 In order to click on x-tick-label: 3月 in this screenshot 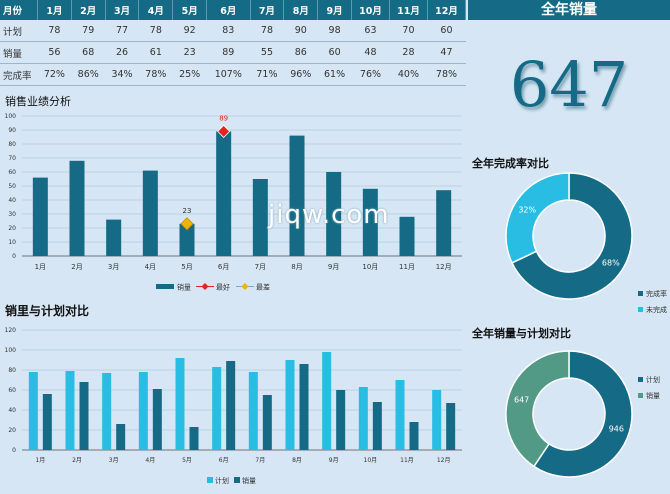, I will do `click(114, 460)`.